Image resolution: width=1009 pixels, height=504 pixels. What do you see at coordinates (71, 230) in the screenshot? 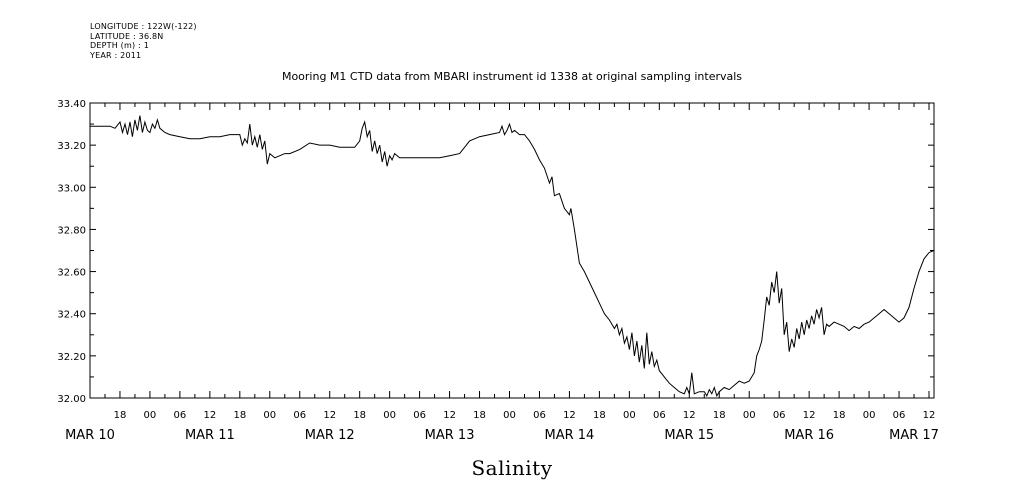
I see `y-tick-label: 32.80` at bounding box center [71, 230].